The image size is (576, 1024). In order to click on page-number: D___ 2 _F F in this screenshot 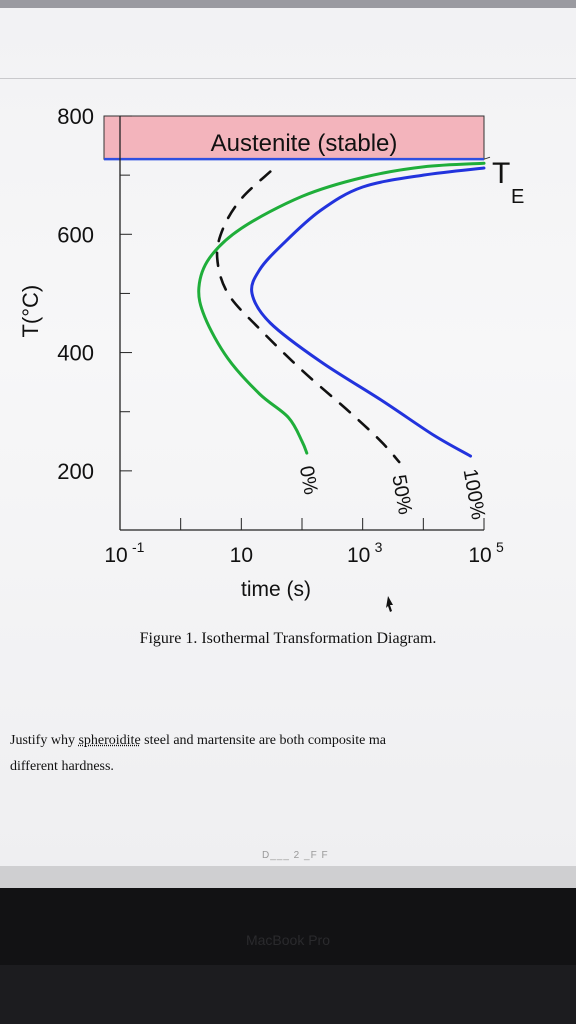, I will do `click(295, 855)`.